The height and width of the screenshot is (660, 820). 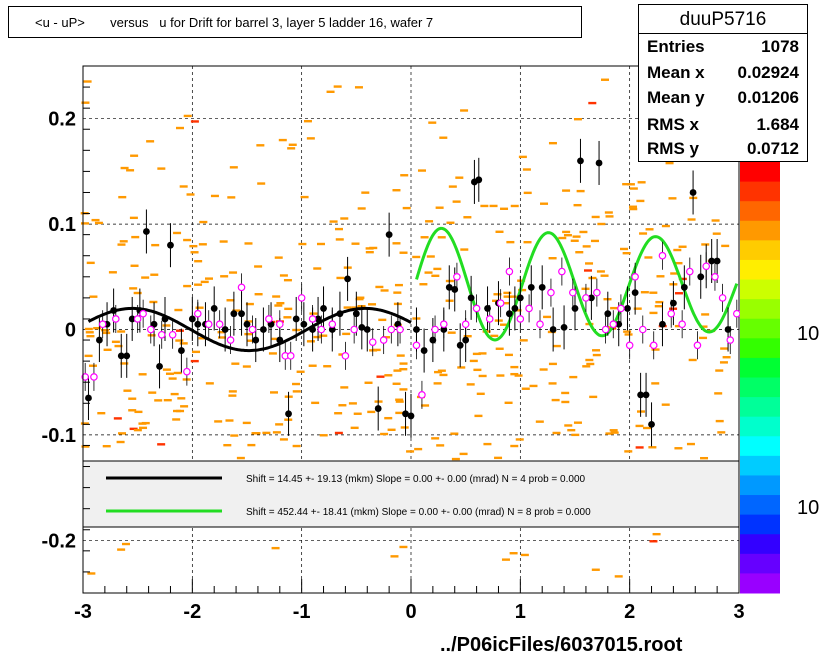 What do you see at coordinates (773, 148) in the screenshot?
I see `stats-value: 0.0712` at bounding box center [773, 148].